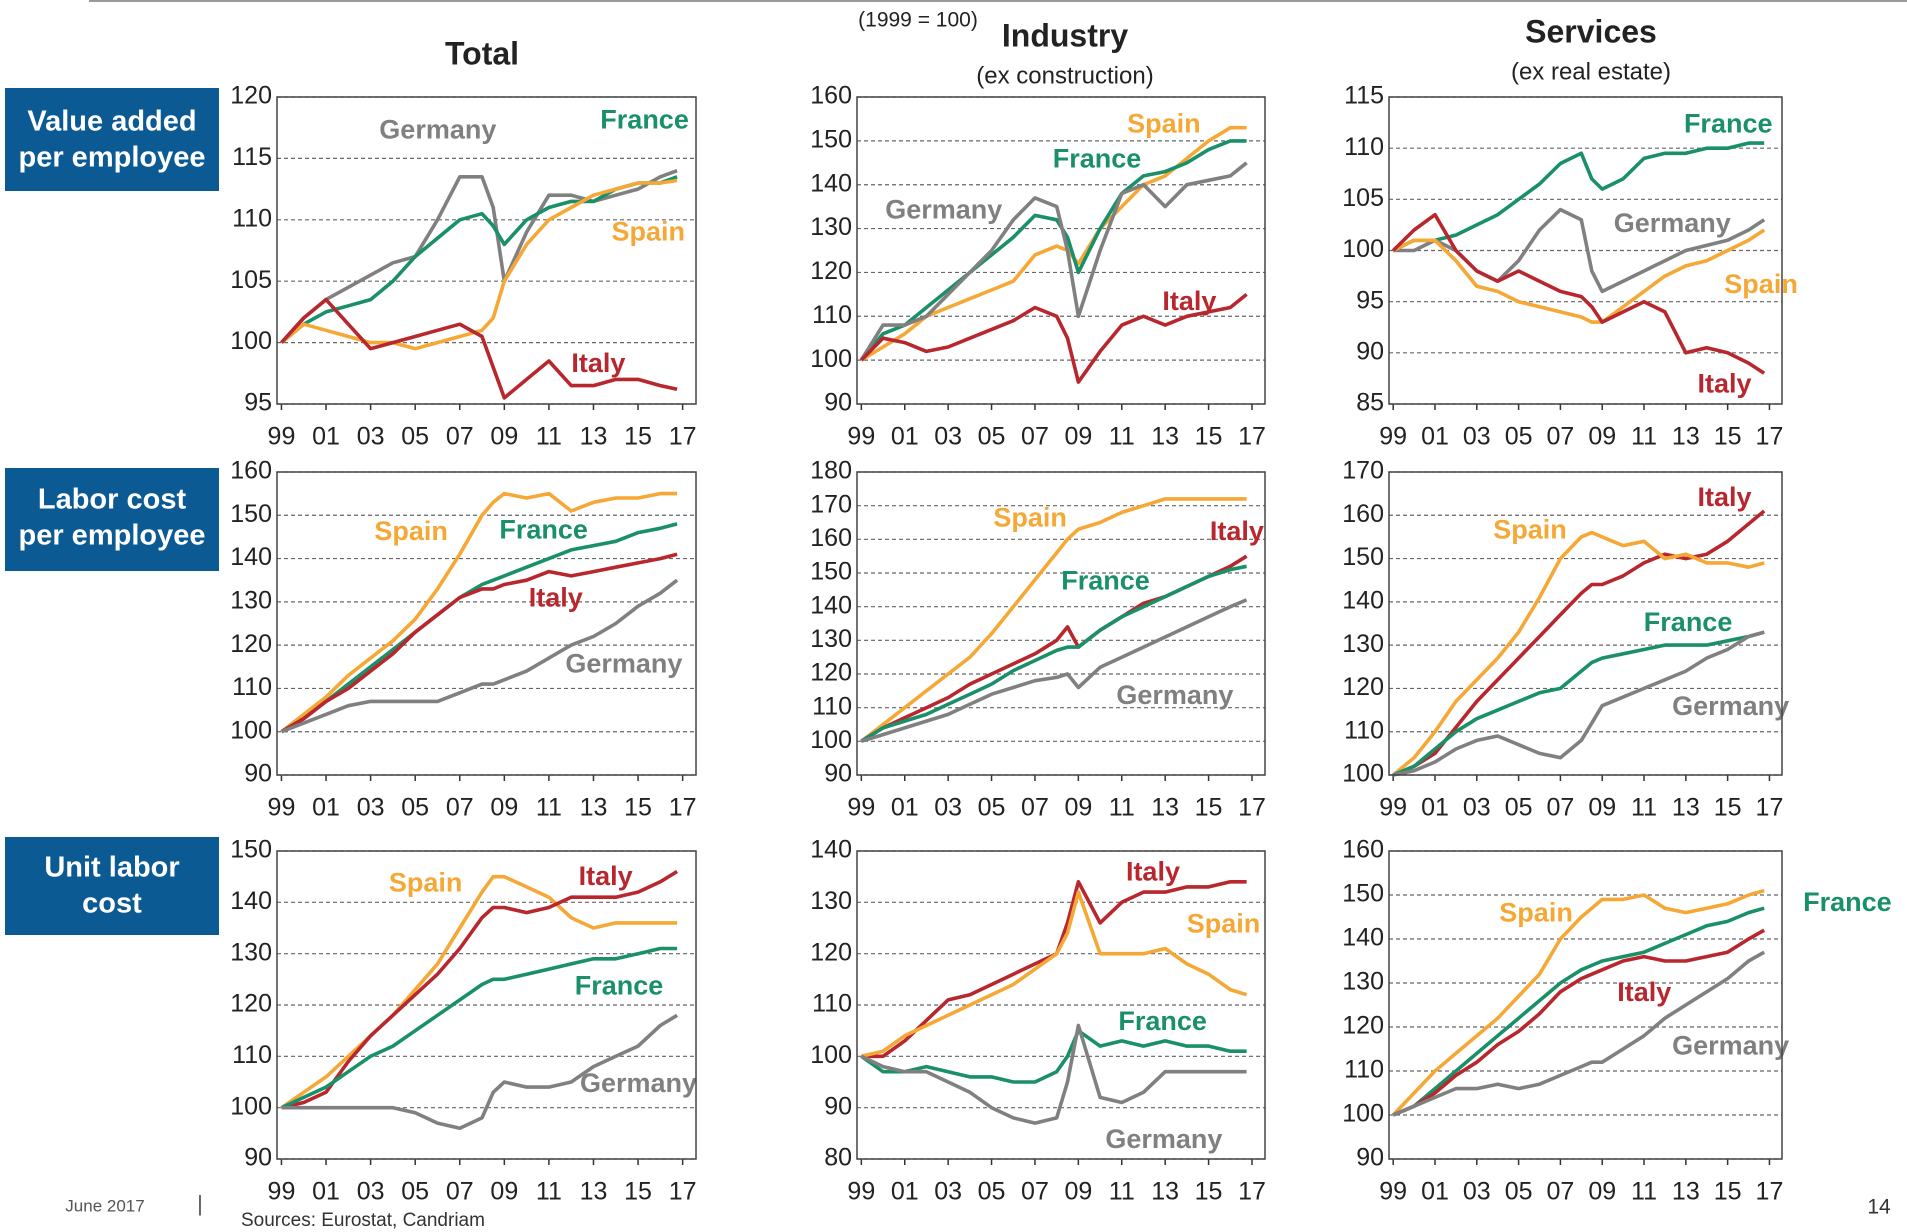 The height and width of the screenshot is (1232, 1907). I want to click on base-note: (1999 = 100), so click(918, 20).